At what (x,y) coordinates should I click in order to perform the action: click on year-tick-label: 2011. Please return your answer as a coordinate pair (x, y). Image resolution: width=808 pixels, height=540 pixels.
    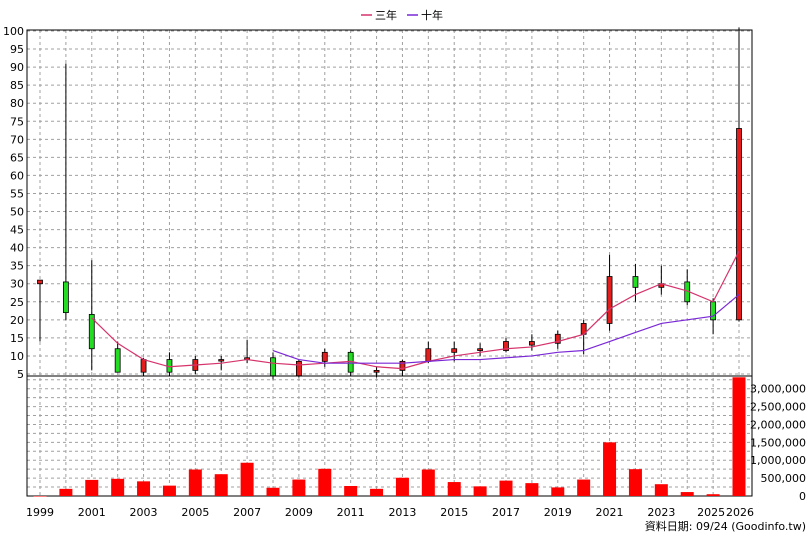
    Looking at the image, I should click on (351, 512).